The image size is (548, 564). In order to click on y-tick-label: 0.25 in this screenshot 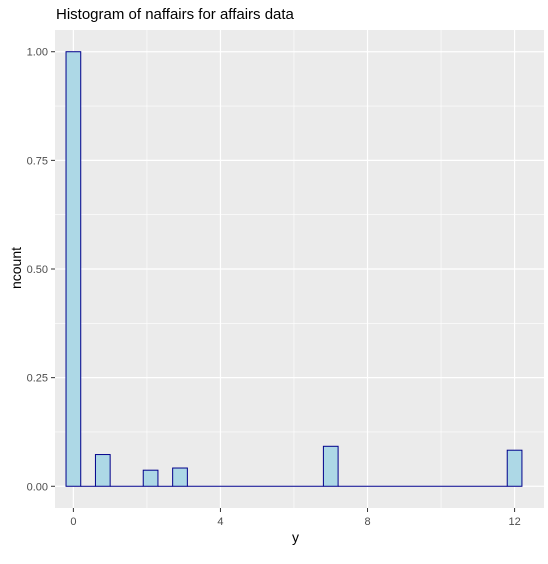, I will do `click(37, 379)`.